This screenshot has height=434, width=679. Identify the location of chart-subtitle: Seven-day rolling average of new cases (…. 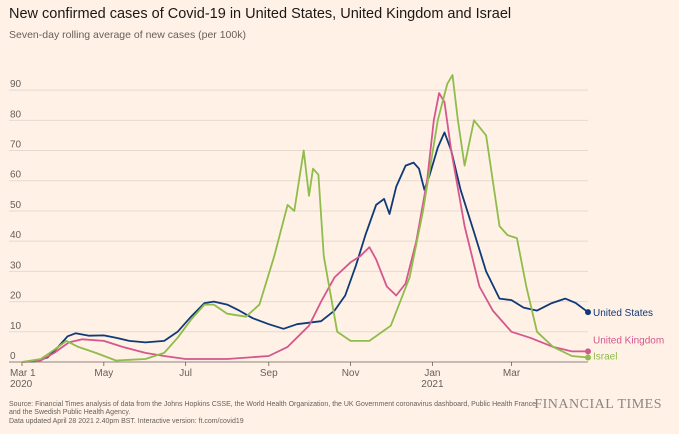
(127, 35).